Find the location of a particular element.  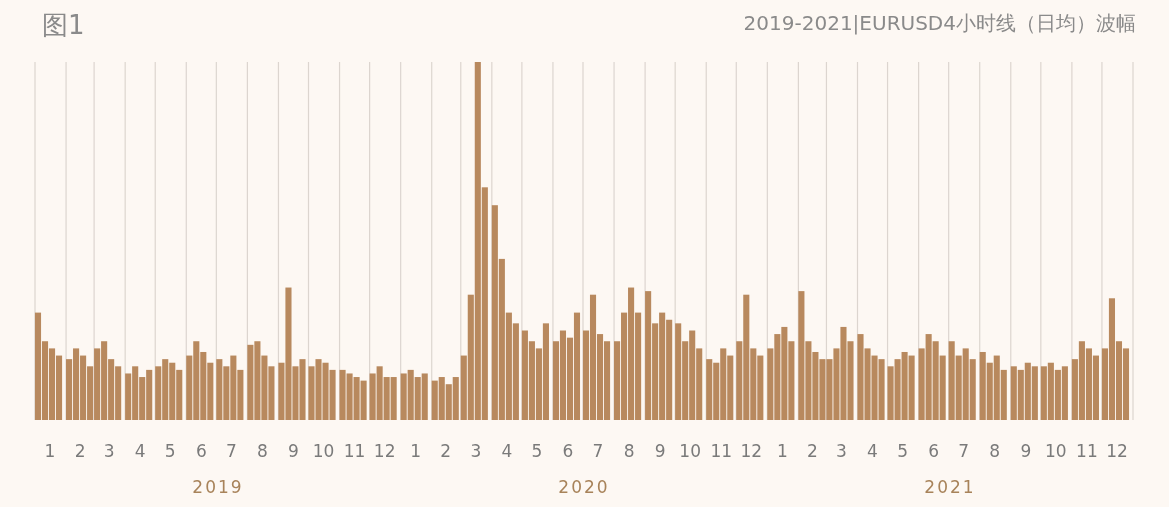

chart-title: 图1 is located at coordinates (63, 25).